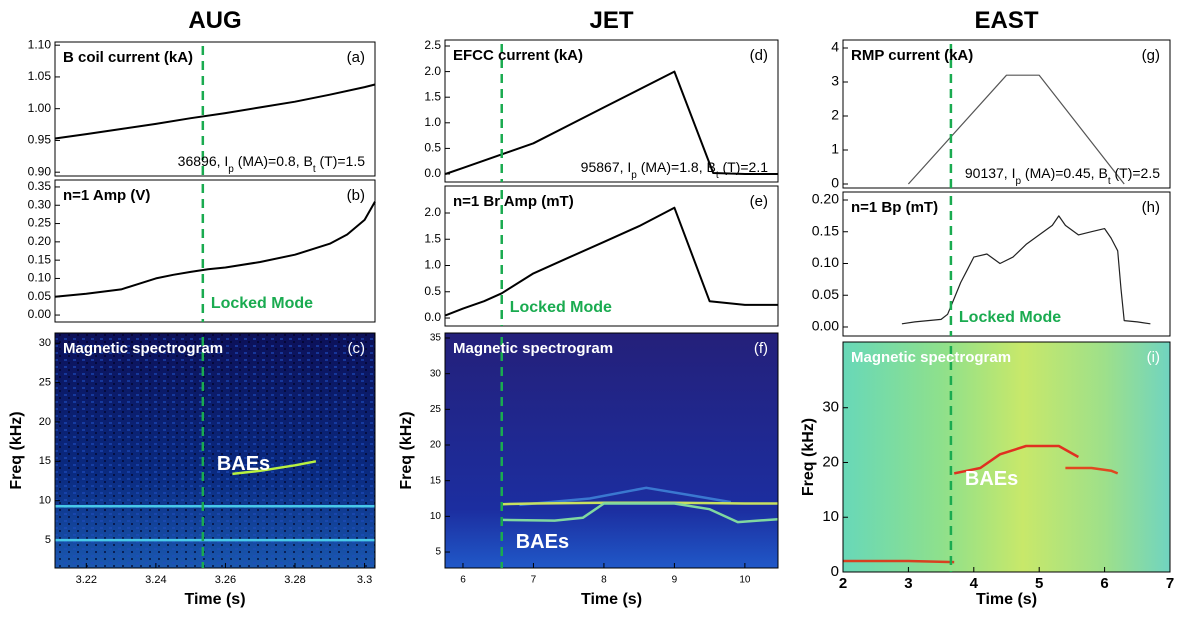  Describe the element at coordinates (604, 580) in the screenshot. I see `x-tick-label: 8` at that location.